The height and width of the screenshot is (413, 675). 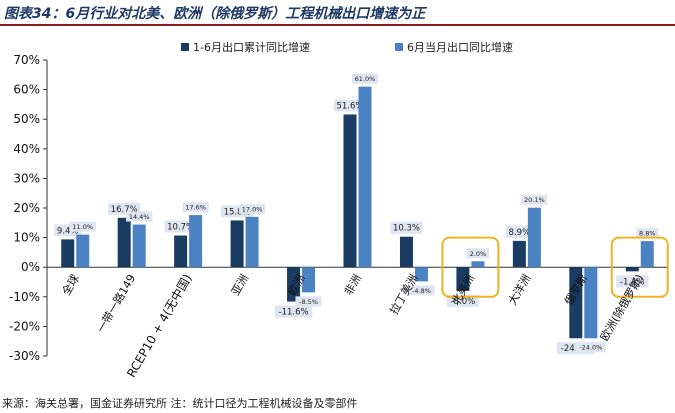 I want to click on x-category-label: 非洲, so click(x=353, y=285).